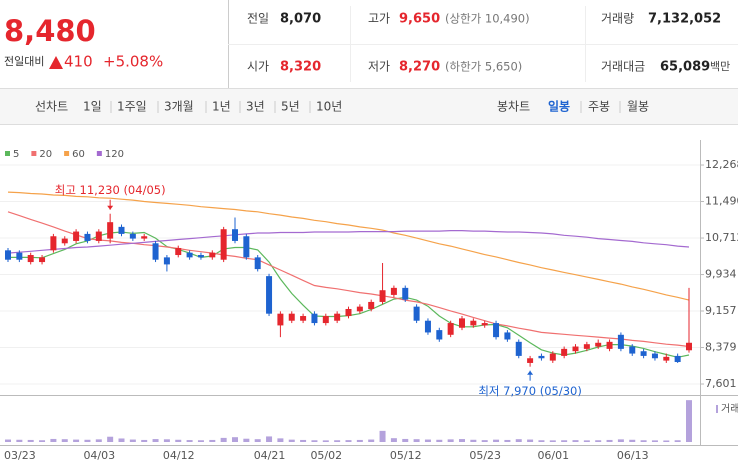  What do you see at coordinates (99, 455) in the screenshot?
I see `x-tick-label: 04/03` at bounding box center [99, 455].